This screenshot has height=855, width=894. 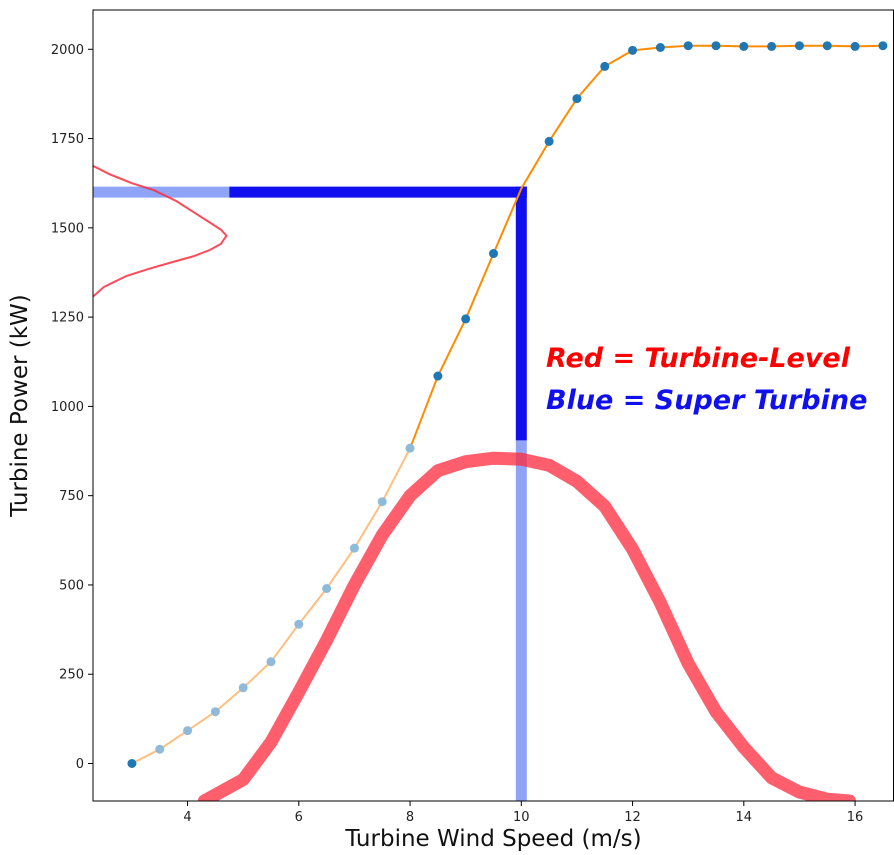 I want to click on y-tick-label: 750, so click(x=71, y=496).